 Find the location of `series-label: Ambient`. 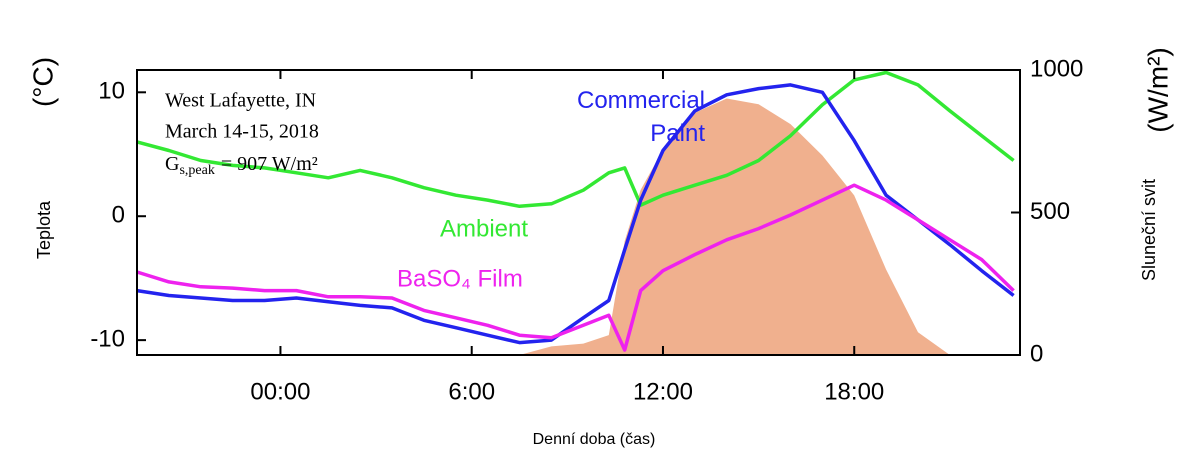

series-label: Ambient is located at coordinates (484, 228).